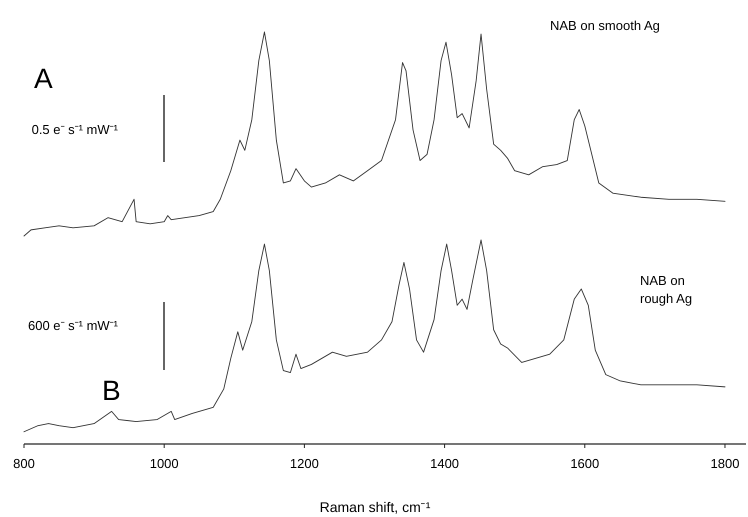 This screenshot has height=517, width=748. I want to click on x-tick-label: 1800, so click(725, 463).